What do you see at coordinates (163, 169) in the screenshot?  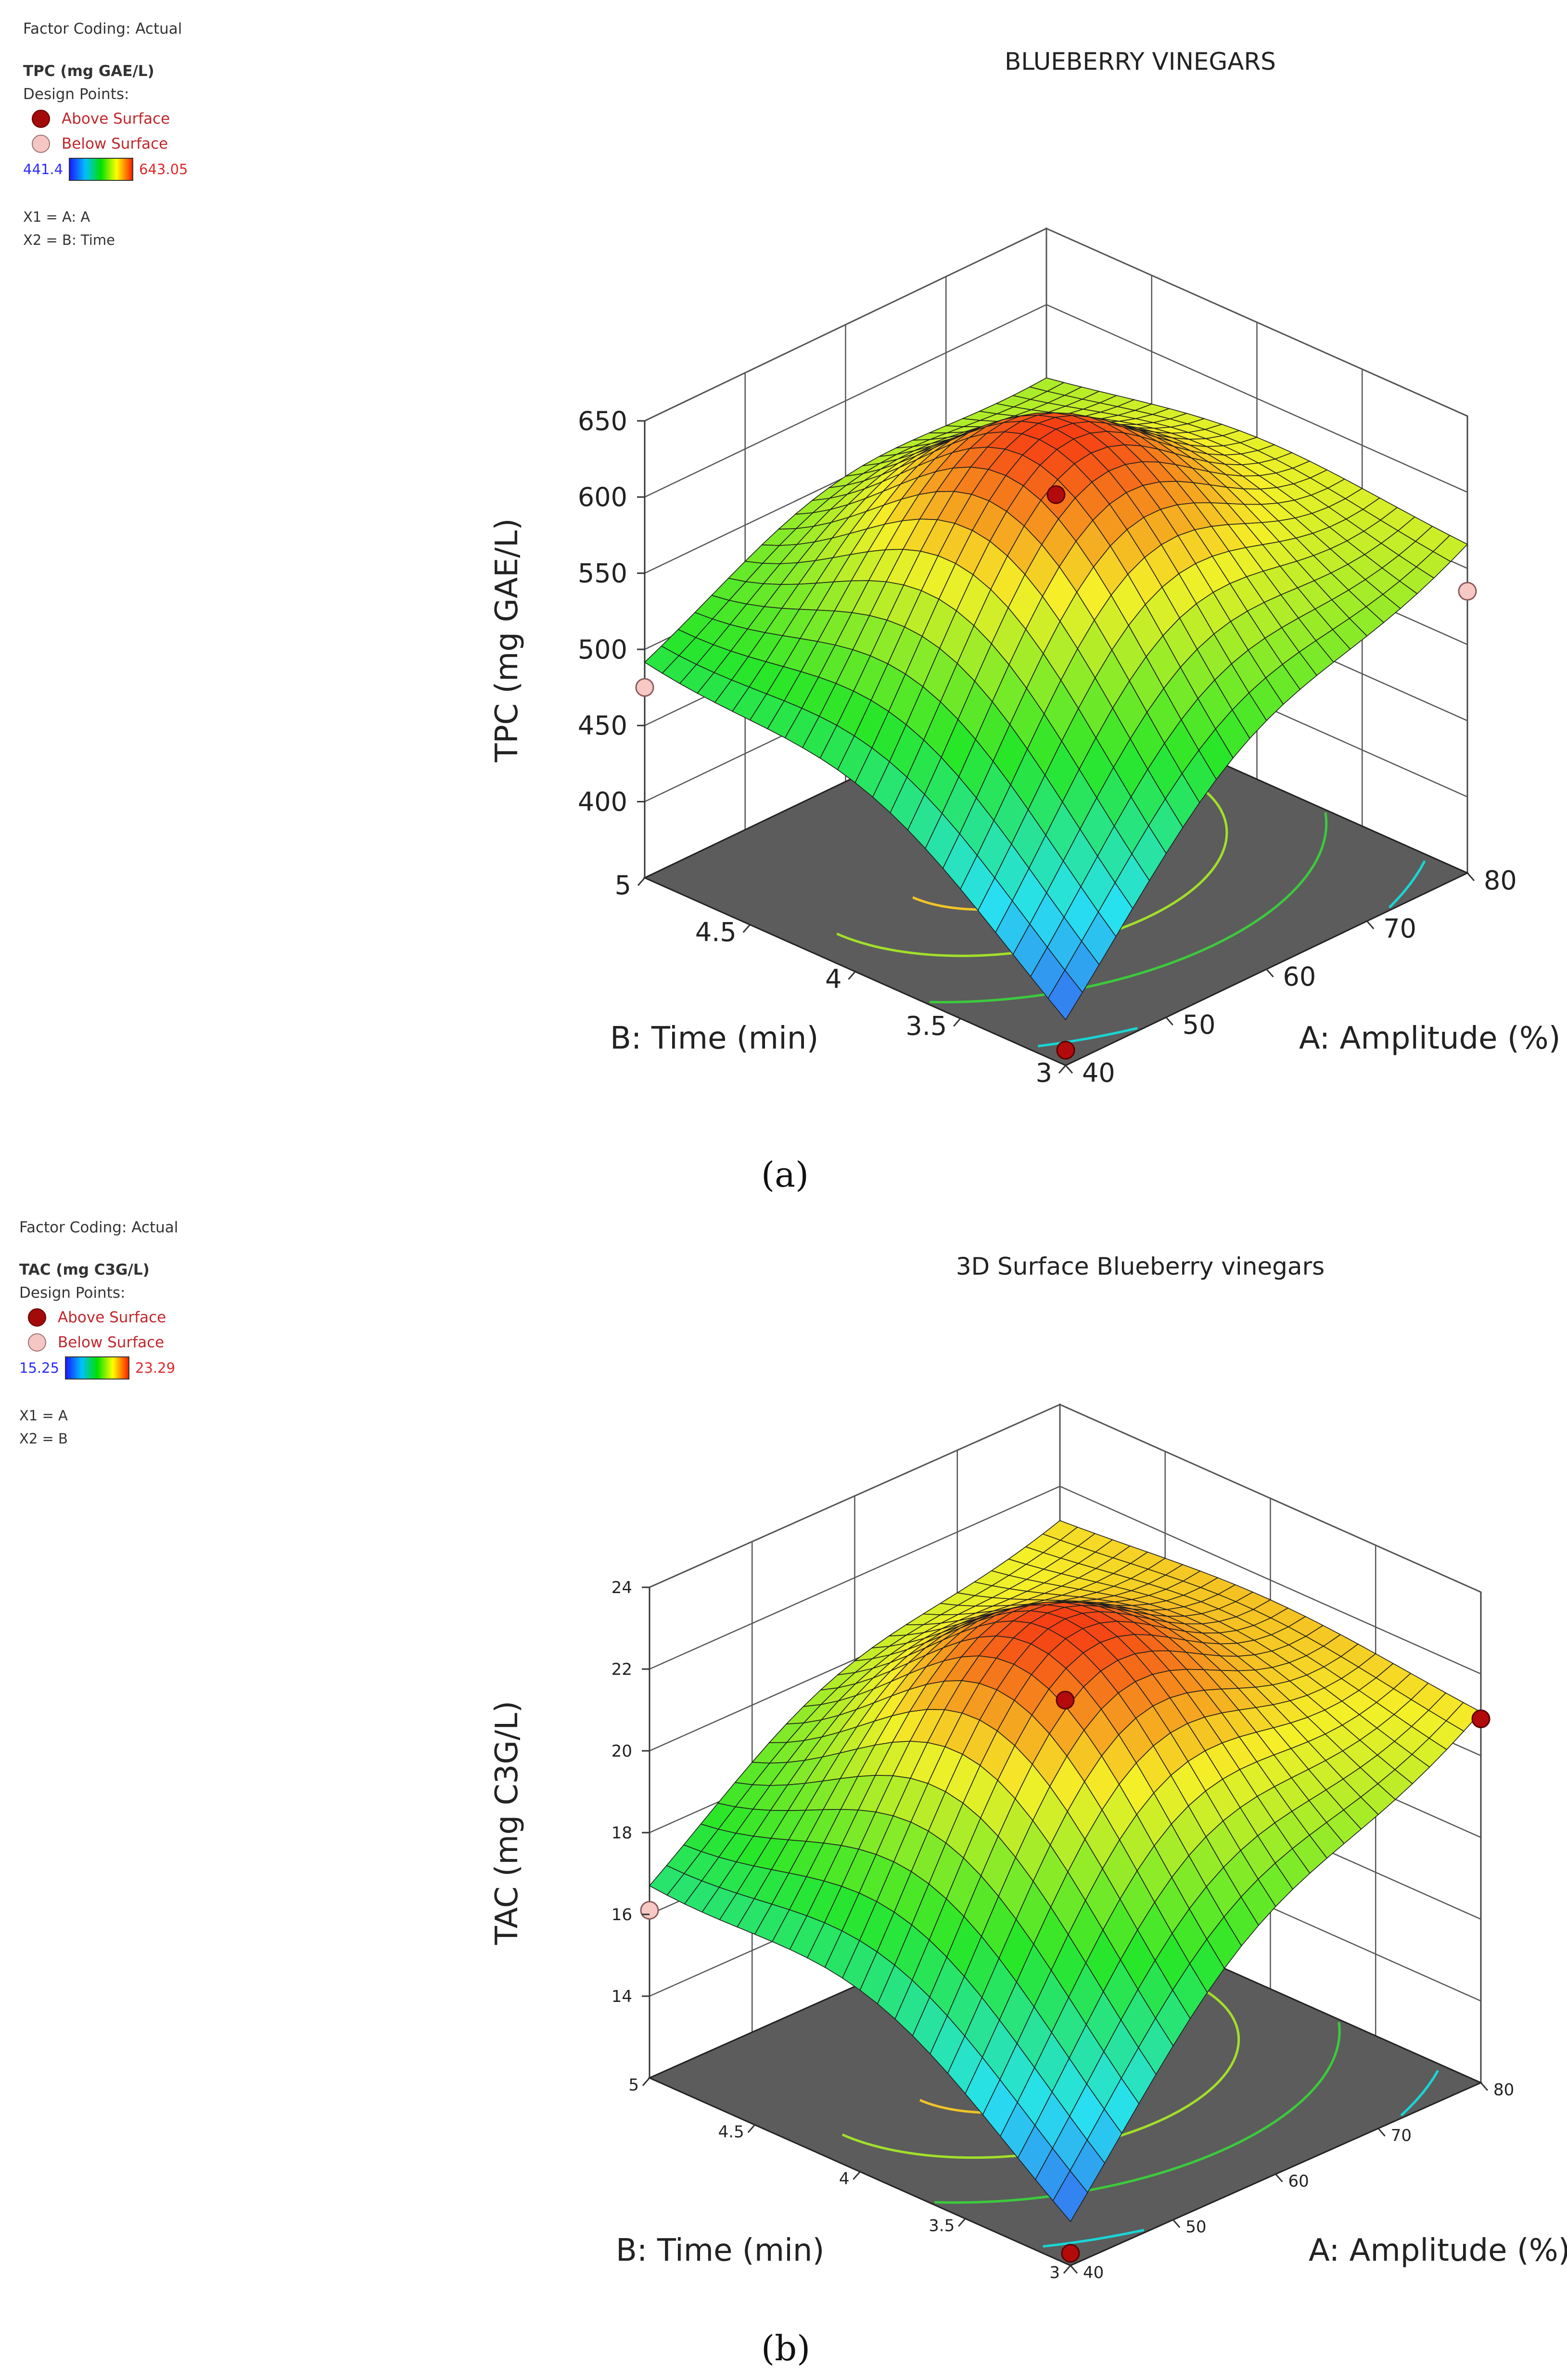 I see `color-max-label: 643.05` at bounding box center [163, 169].